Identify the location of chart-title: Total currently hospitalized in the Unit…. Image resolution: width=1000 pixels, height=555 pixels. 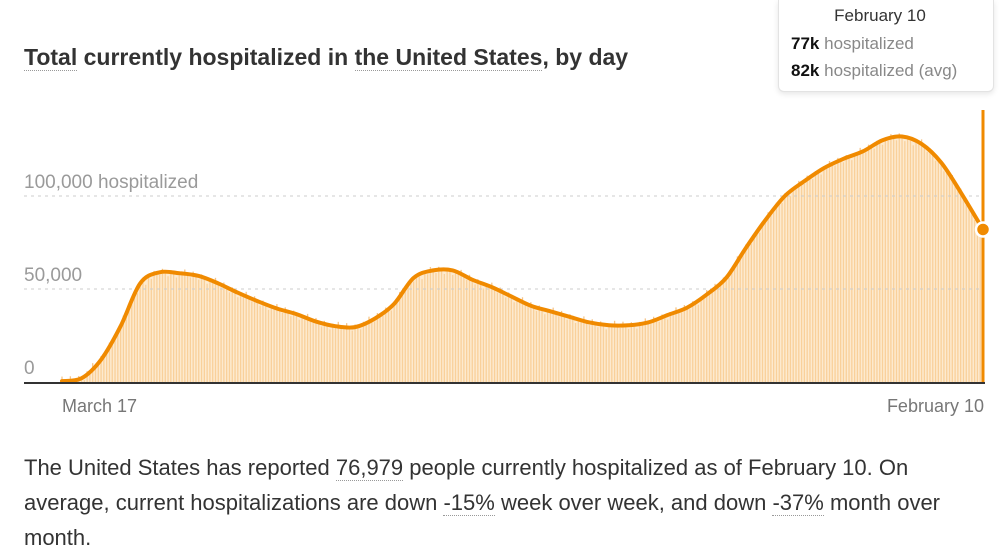
(326, 57).